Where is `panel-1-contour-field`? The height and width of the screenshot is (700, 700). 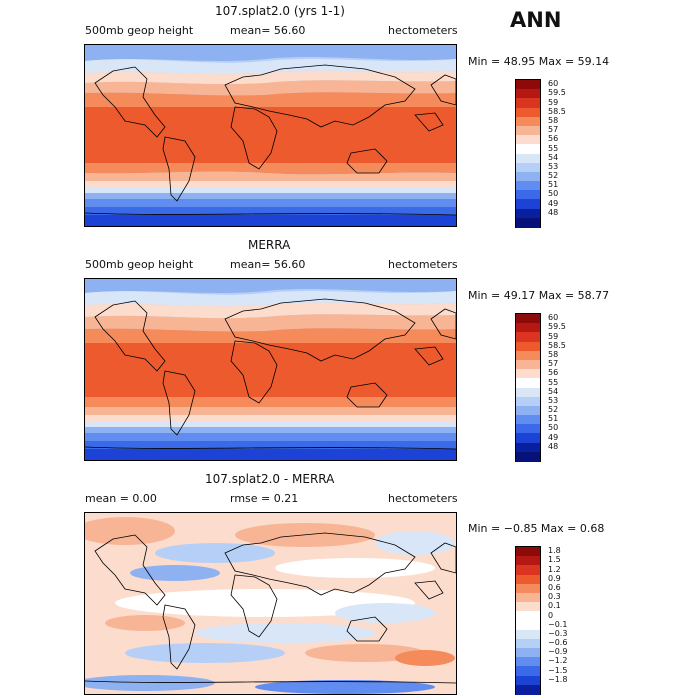 panel-1-contour-field is located at coordinates (270, 135).